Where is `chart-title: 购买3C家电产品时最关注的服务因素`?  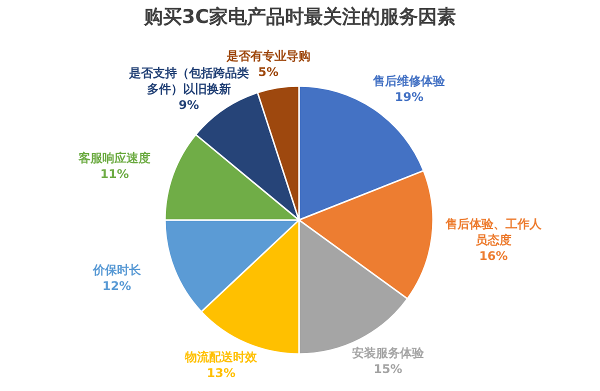 chart-title: 购买3C家电产品时最关注的服务因素 is located at coordinates (300, 17).